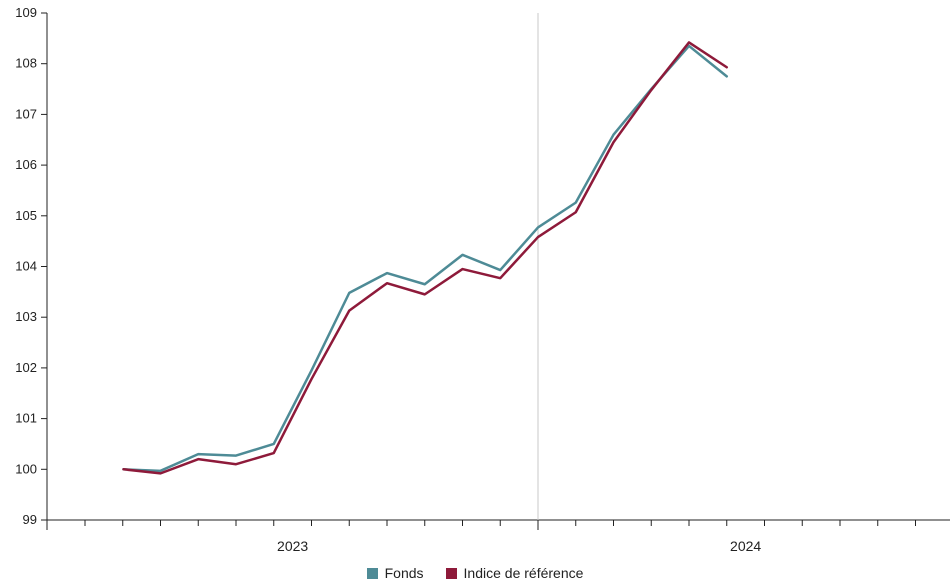 Image resolution: width=950 pixels, height=583 pixels. I want to click on legend-item-indice: Indice de référence, so click(514, 573).